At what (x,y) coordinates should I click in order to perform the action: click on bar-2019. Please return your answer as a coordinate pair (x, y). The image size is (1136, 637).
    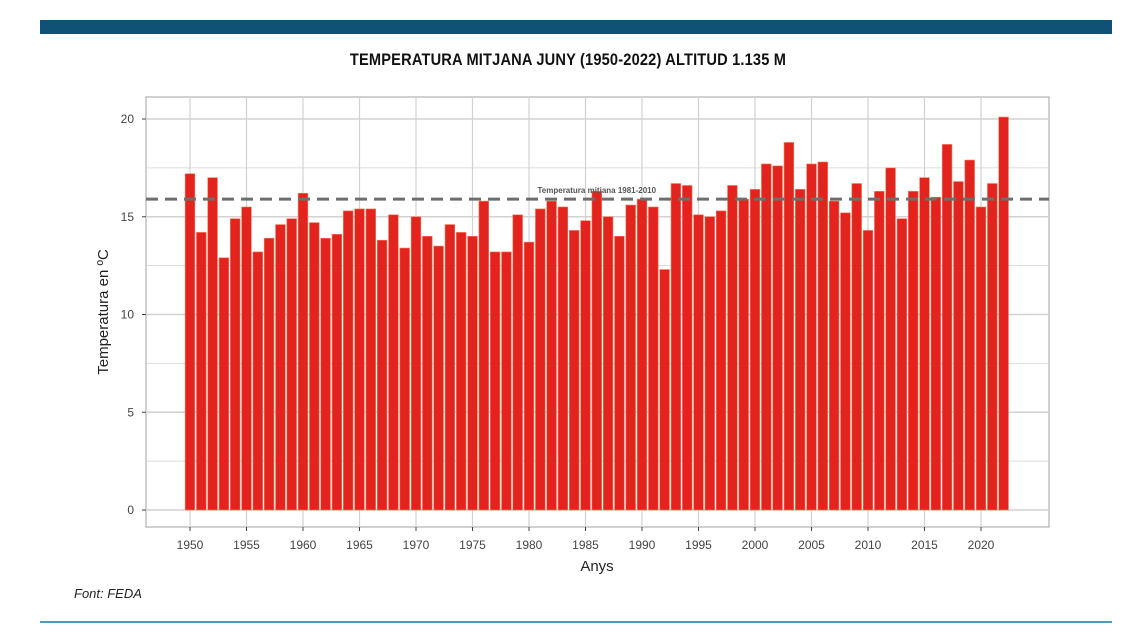
    Looking at the image, I should click on (969, 335).